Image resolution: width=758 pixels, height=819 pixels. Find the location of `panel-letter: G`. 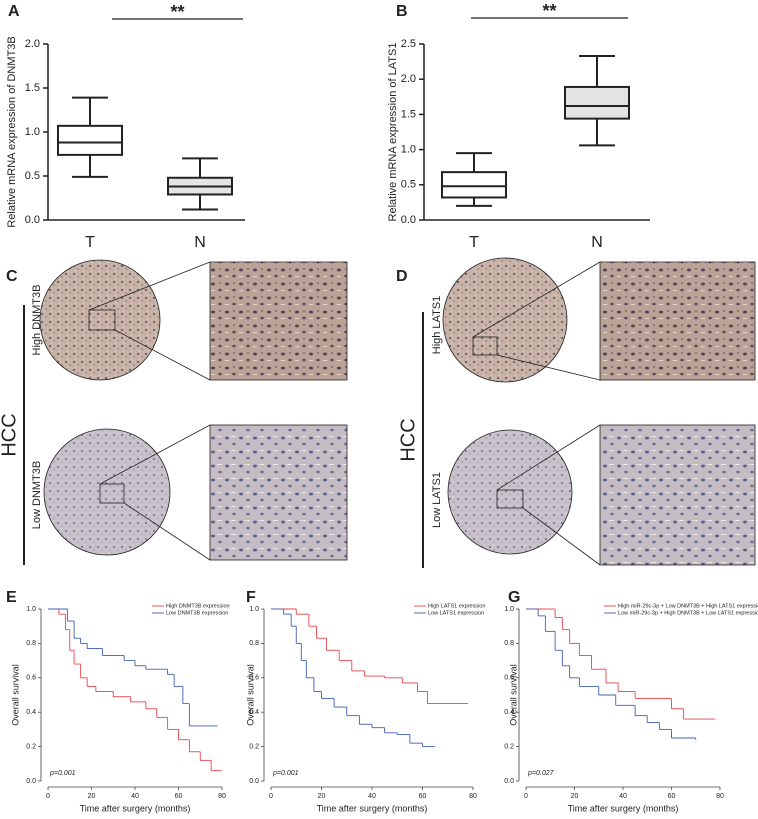

panel-letter: G is located at coordinates (514, 597).